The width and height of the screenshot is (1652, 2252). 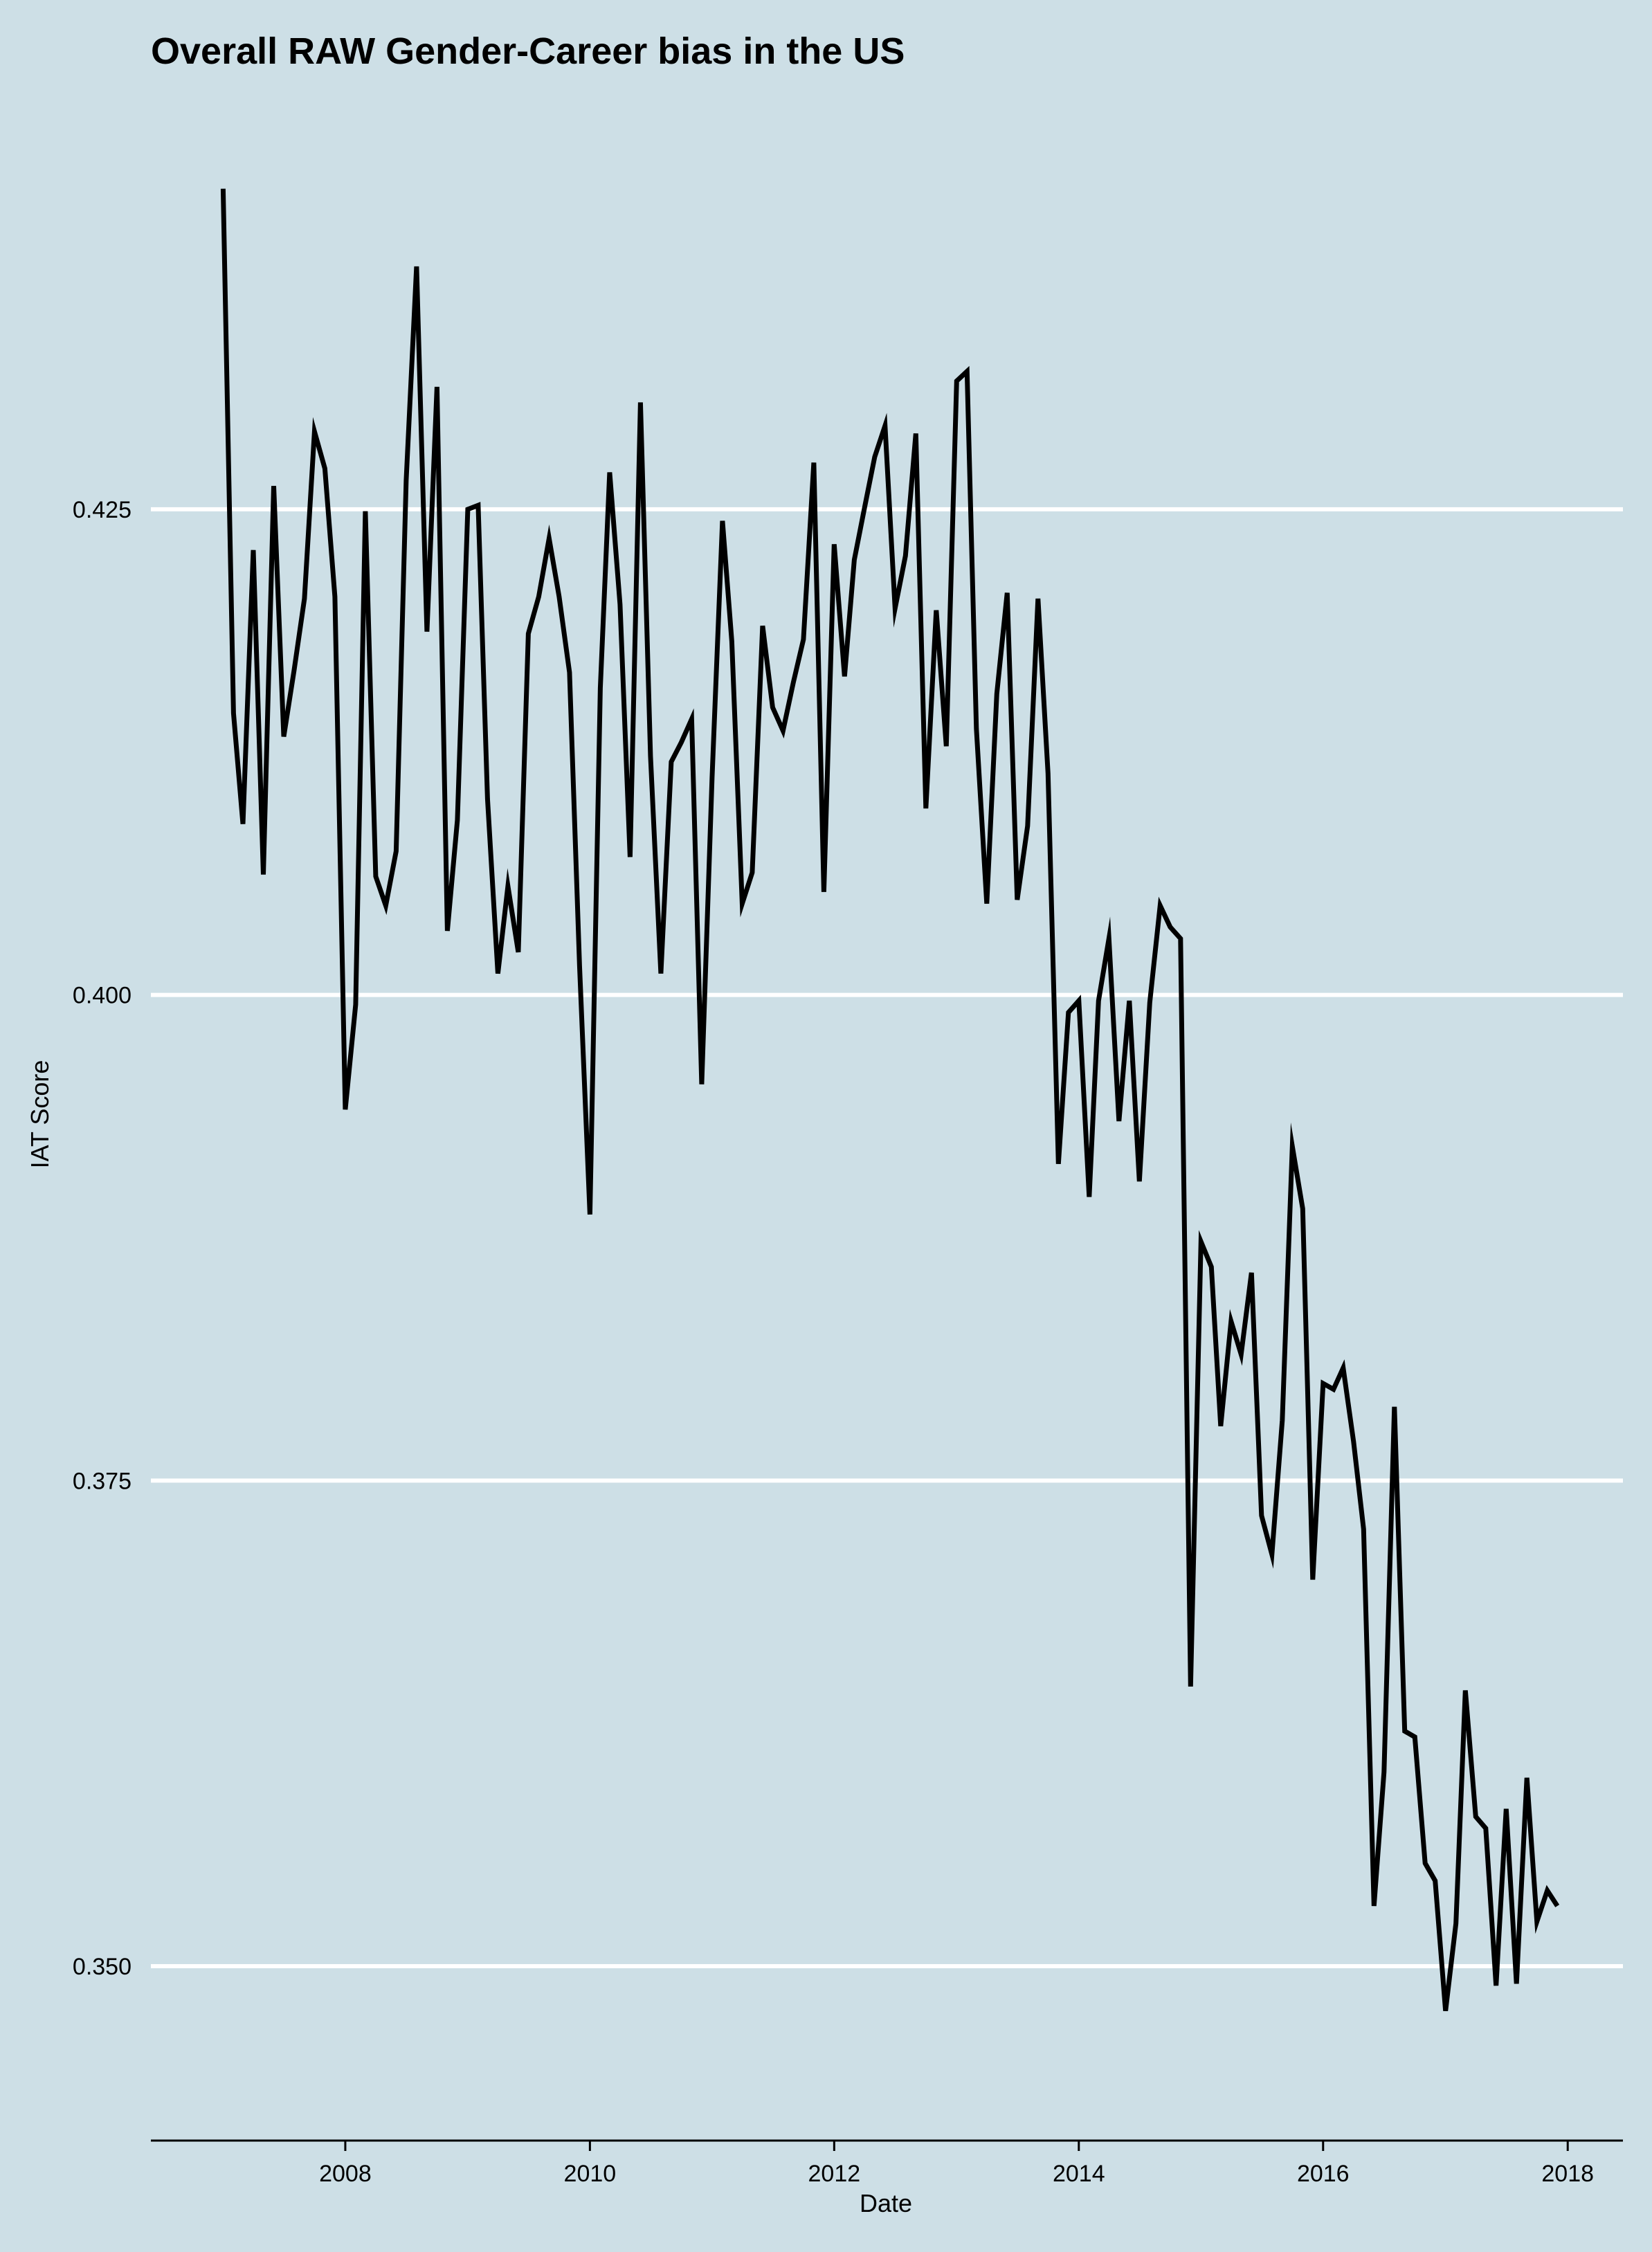 I want to click on y-tick-label: 0.350, so click(x=102, y=1967).